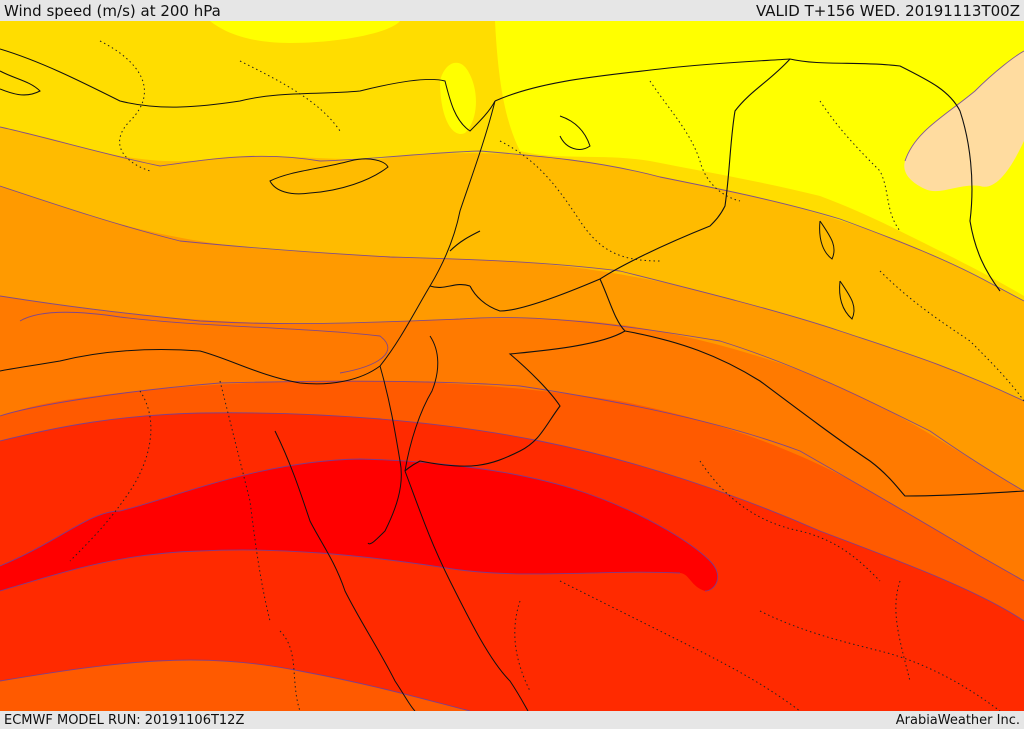 The width and height of the screenshot is (1024, 729). Describe the element at coordinates (124, 720) in the screenshot. I see `model-run: ECMWF MODEL RUN: 20191106T12Z` at that location.